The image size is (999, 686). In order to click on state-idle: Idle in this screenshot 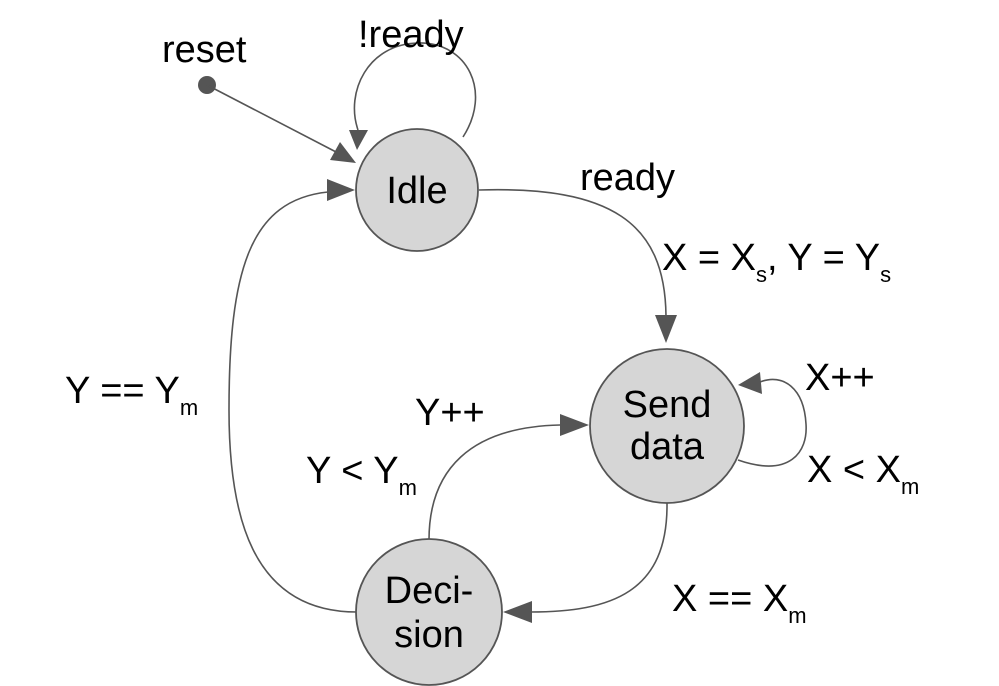, I will do `click(417, 190)`.